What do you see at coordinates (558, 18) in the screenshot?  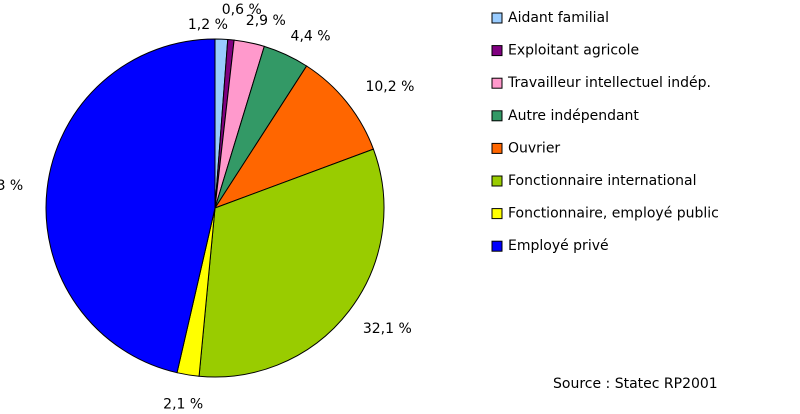 I see `legend-label: Aidant familial` at bounding box center [558, 18].